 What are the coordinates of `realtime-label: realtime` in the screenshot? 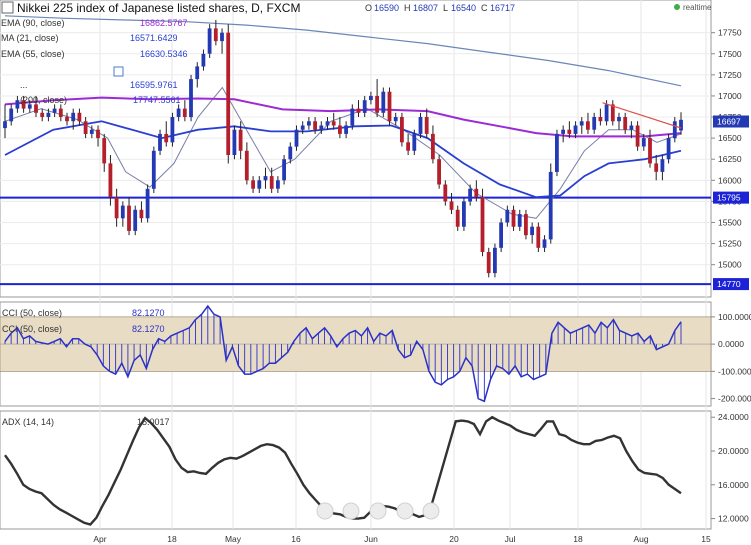 It's located at (697, 7).